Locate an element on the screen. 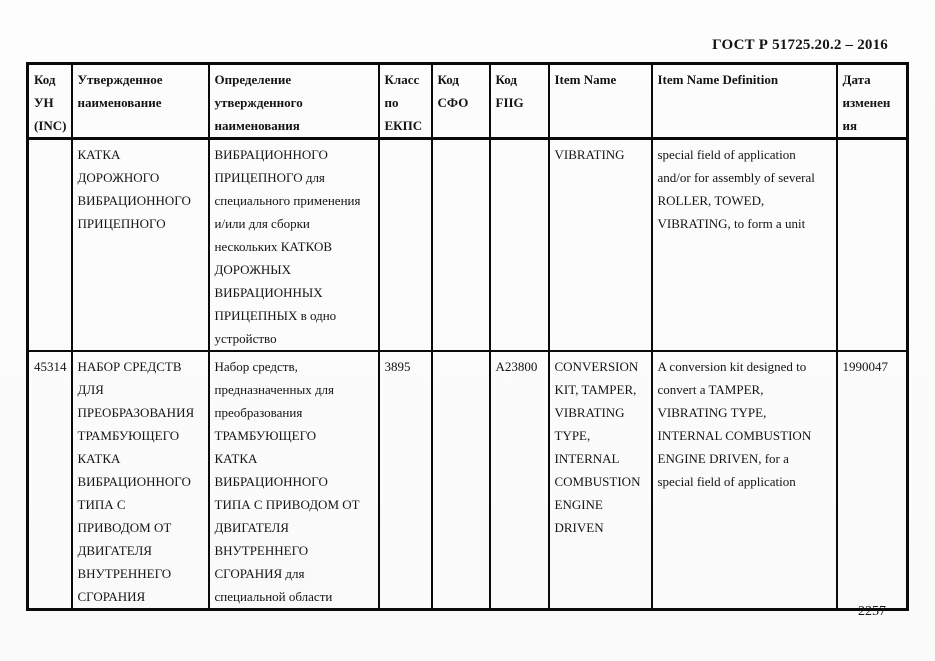 The image size is (935, 661). cell-item-name: VIBRATING is located at coordinates (600, 244).